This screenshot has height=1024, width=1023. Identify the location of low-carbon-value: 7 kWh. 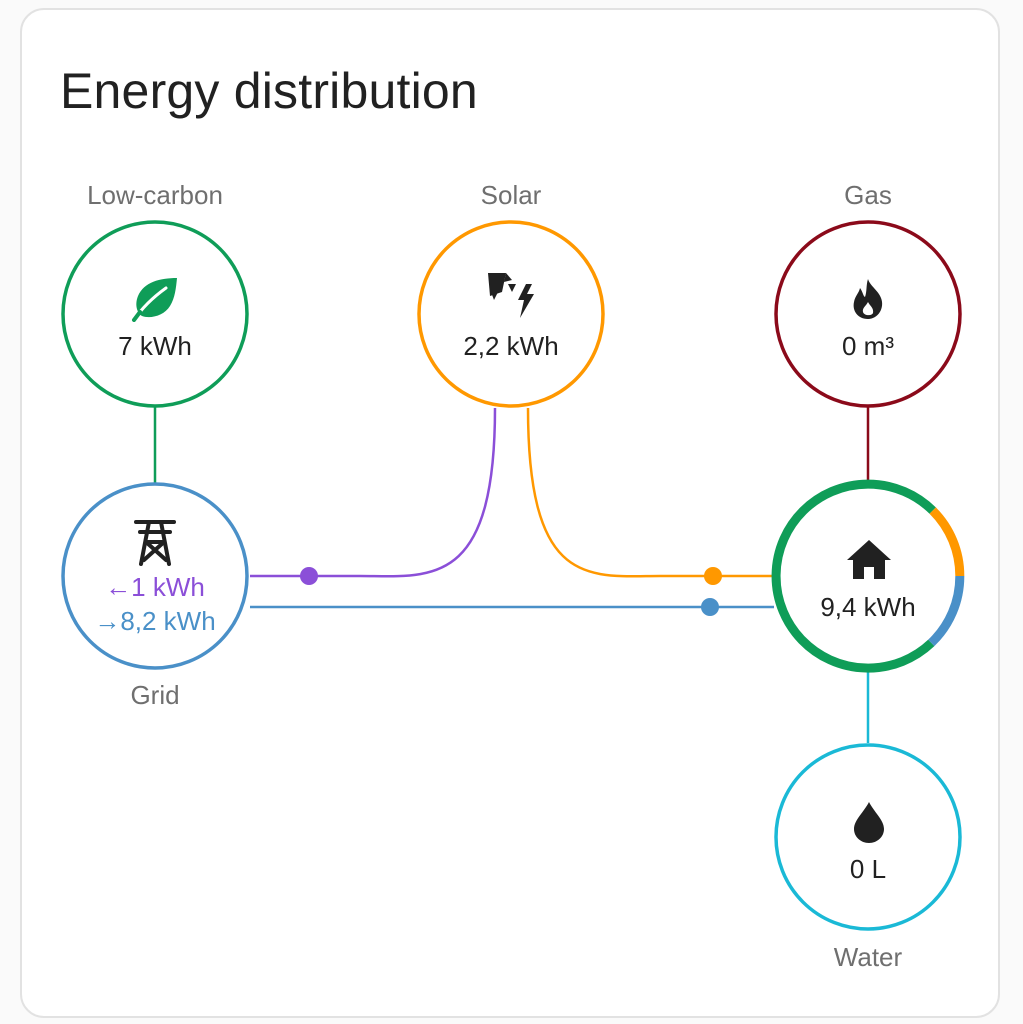
(155, 346).